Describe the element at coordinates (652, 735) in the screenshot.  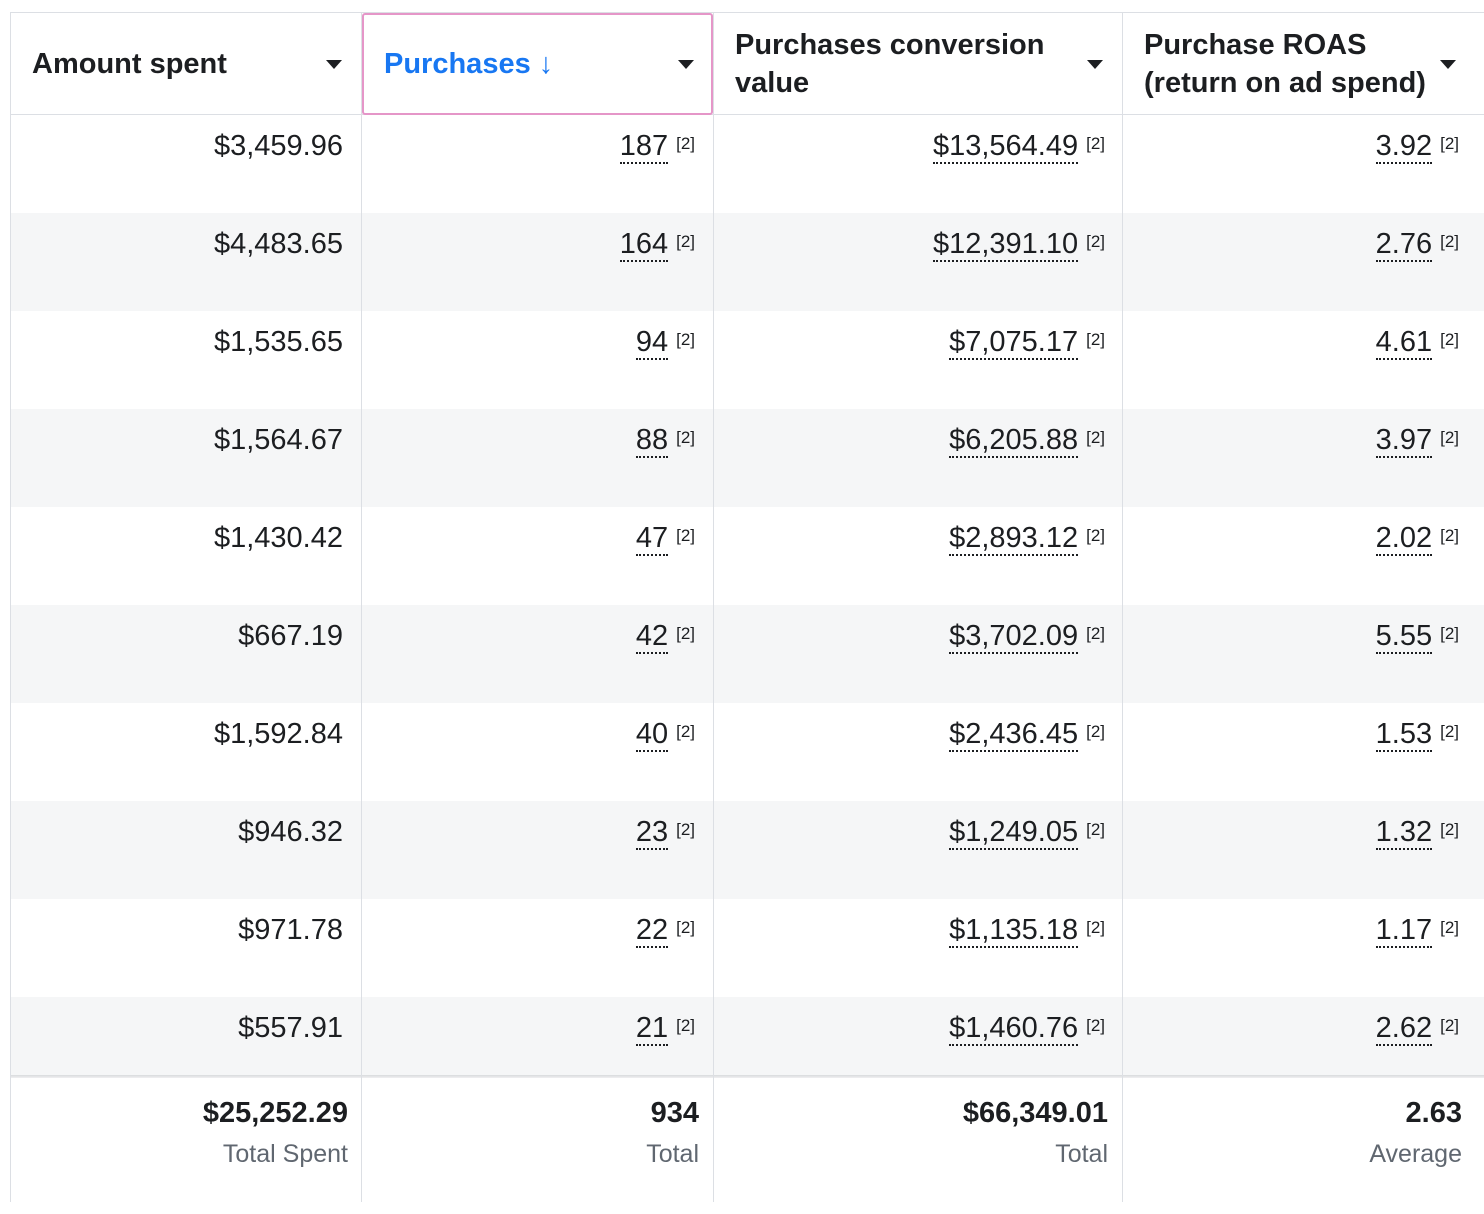
I see `purchases-value: 40` at that location.